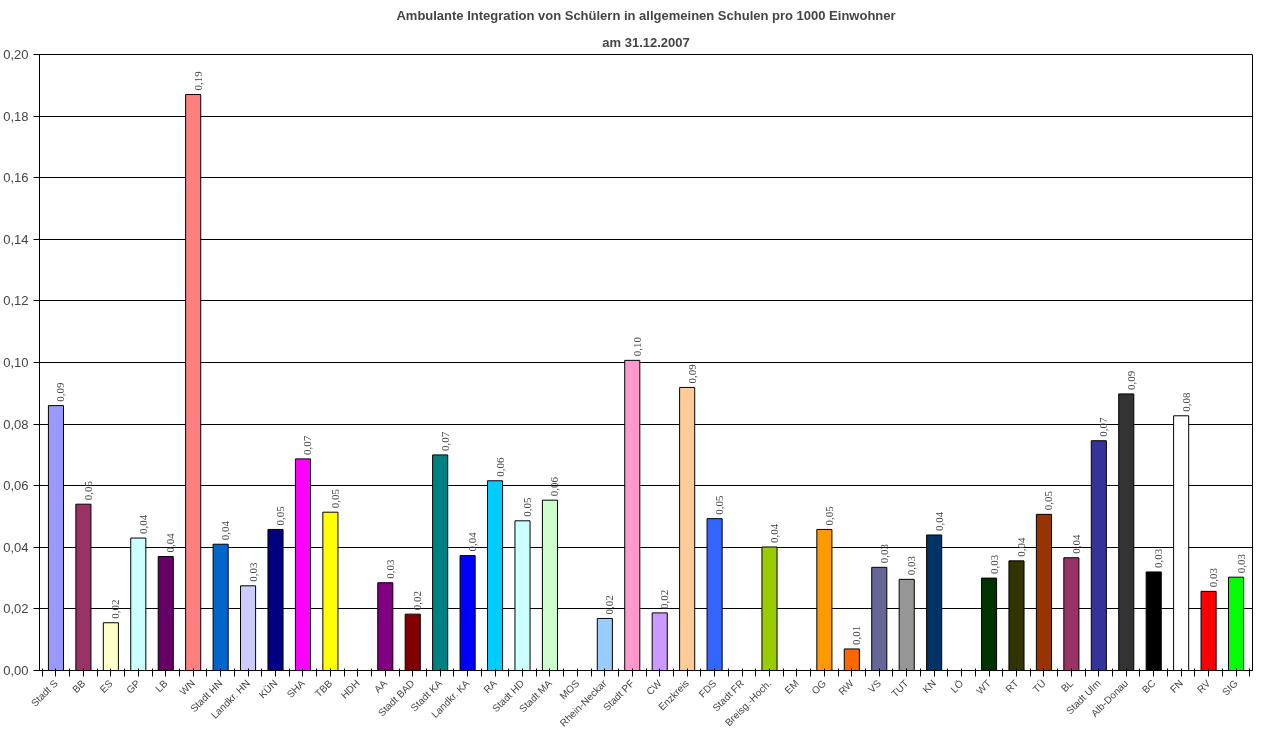 The image size is (1278, 740). What do you see at coordinates (900, 688) in the screenshot?
I see `x-tick-label: TUT` at bounding box center [900, 688].